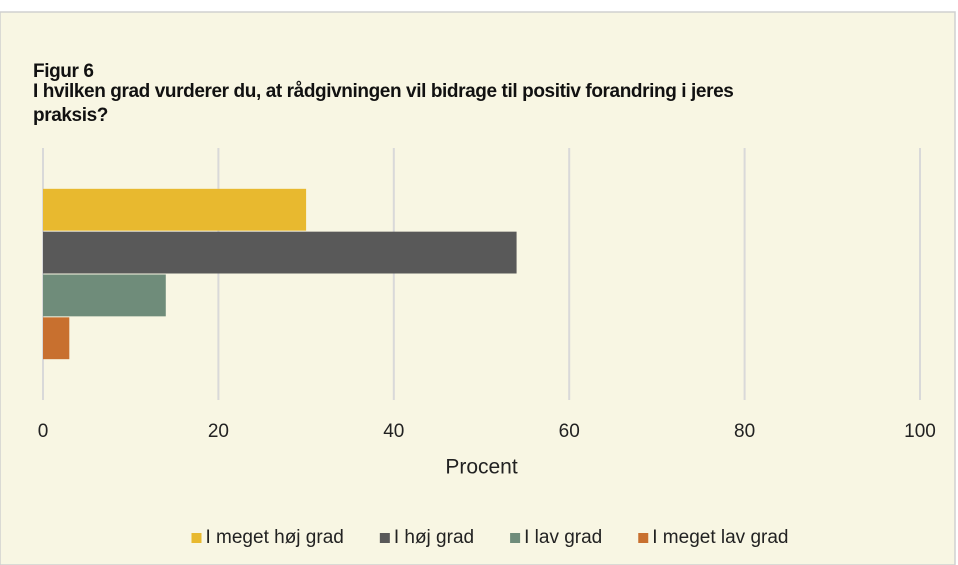  I want to click on chart-title: Figur 6, so click(63, 71).